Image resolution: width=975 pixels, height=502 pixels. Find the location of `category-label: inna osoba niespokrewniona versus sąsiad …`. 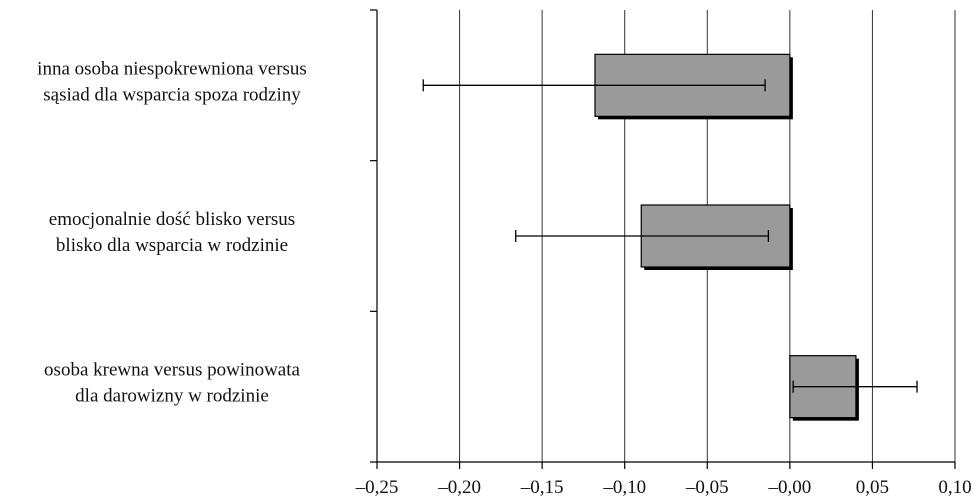

category-label: inna osoba niespokrewniona versus sąsiad … is located at coordinates (172, 81).